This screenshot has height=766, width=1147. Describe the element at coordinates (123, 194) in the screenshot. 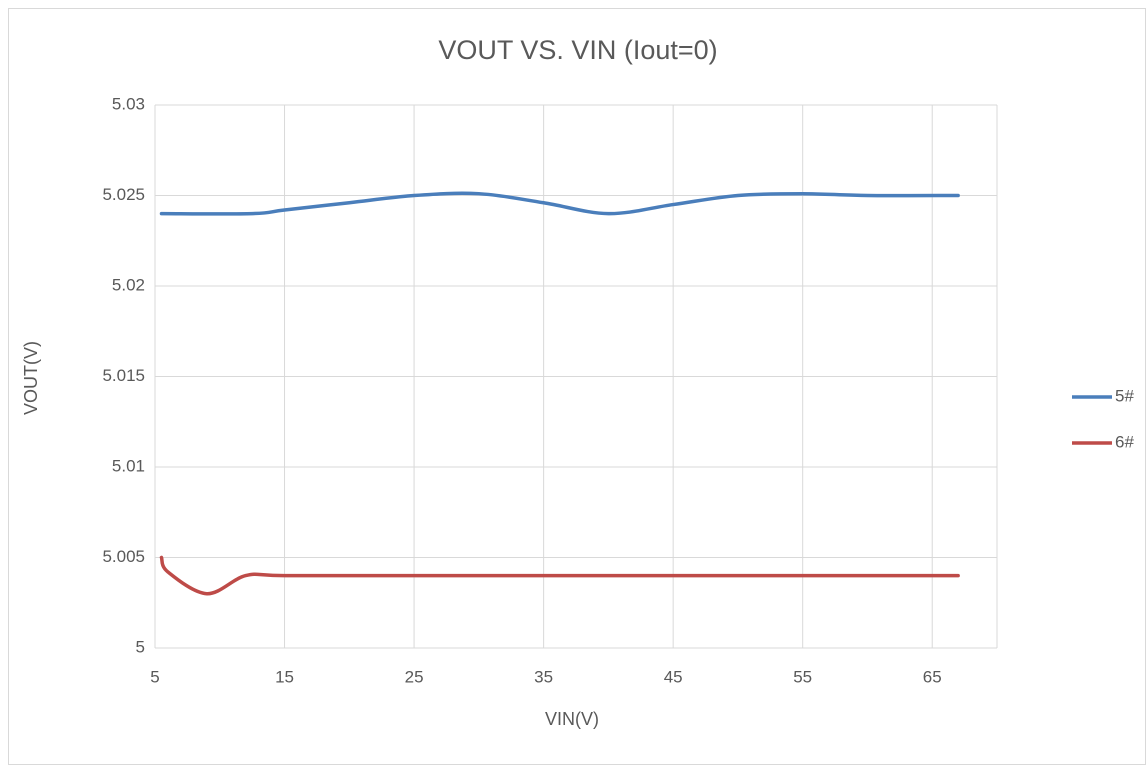

I see `y-tick-label: 5.025` at that location.